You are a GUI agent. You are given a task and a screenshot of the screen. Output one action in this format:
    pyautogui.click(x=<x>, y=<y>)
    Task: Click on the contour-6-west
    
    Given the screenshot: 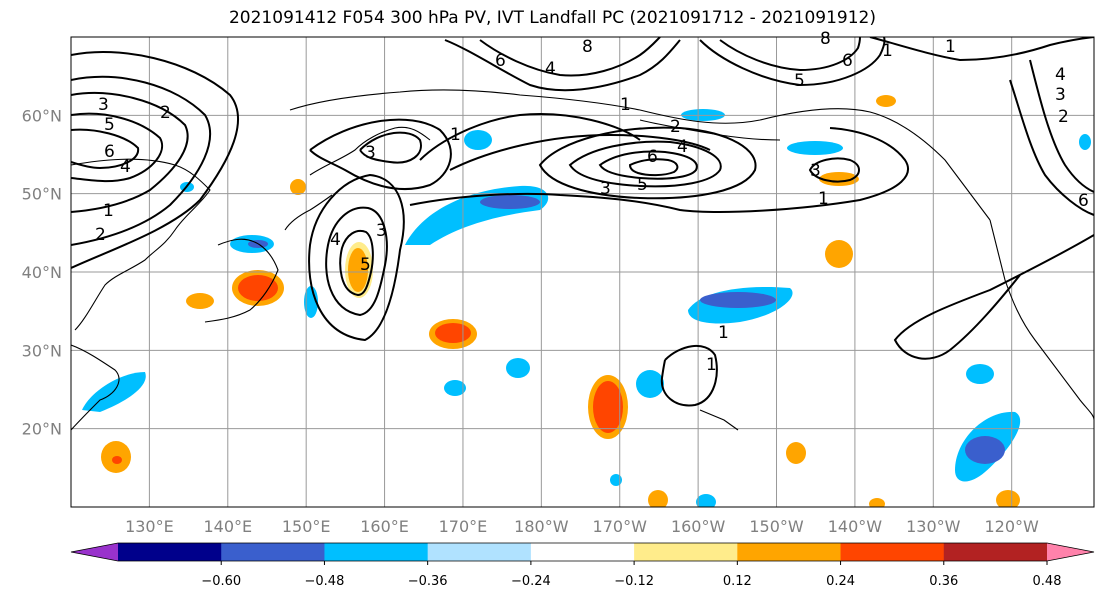 What is the action you would take?
    pyautogui.click(x=105, y=149)
    